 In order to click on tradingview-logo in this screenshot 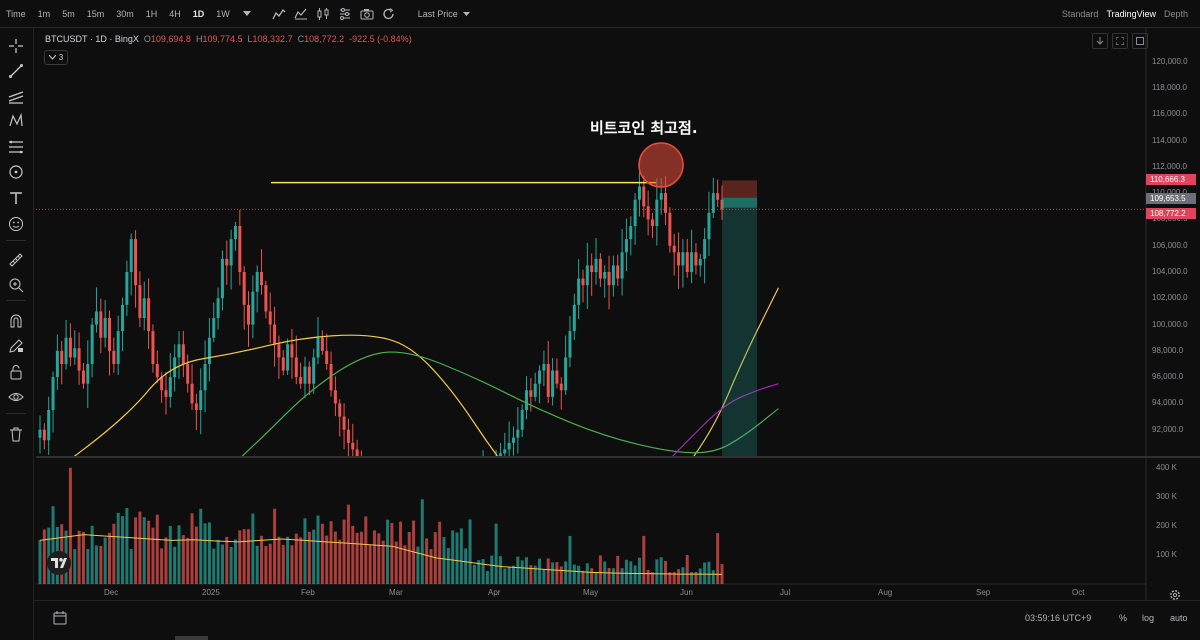, I will do `click(59, 563)`.